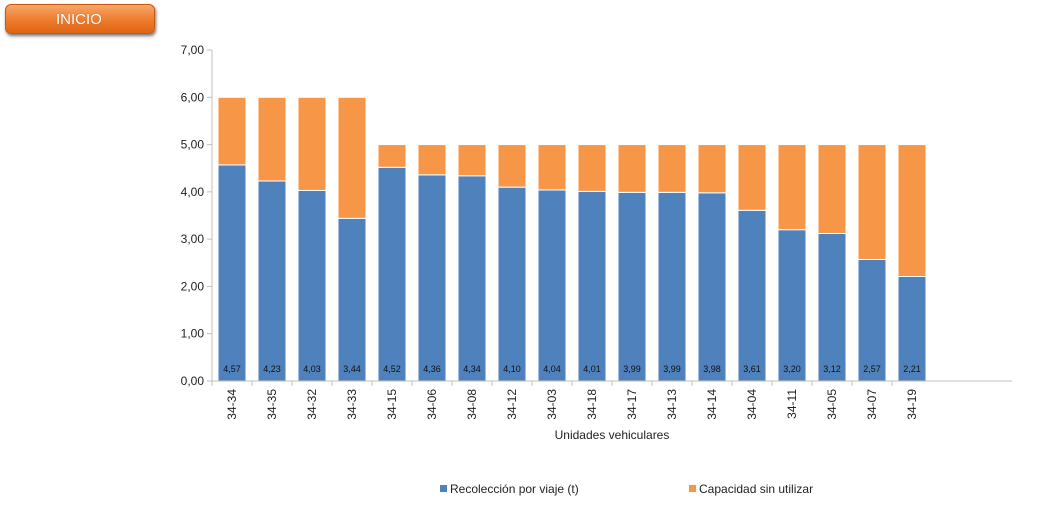 The width and height of the screenshot is (1038, 513). I want to click on data-label: 4,57, so click(232, 369).